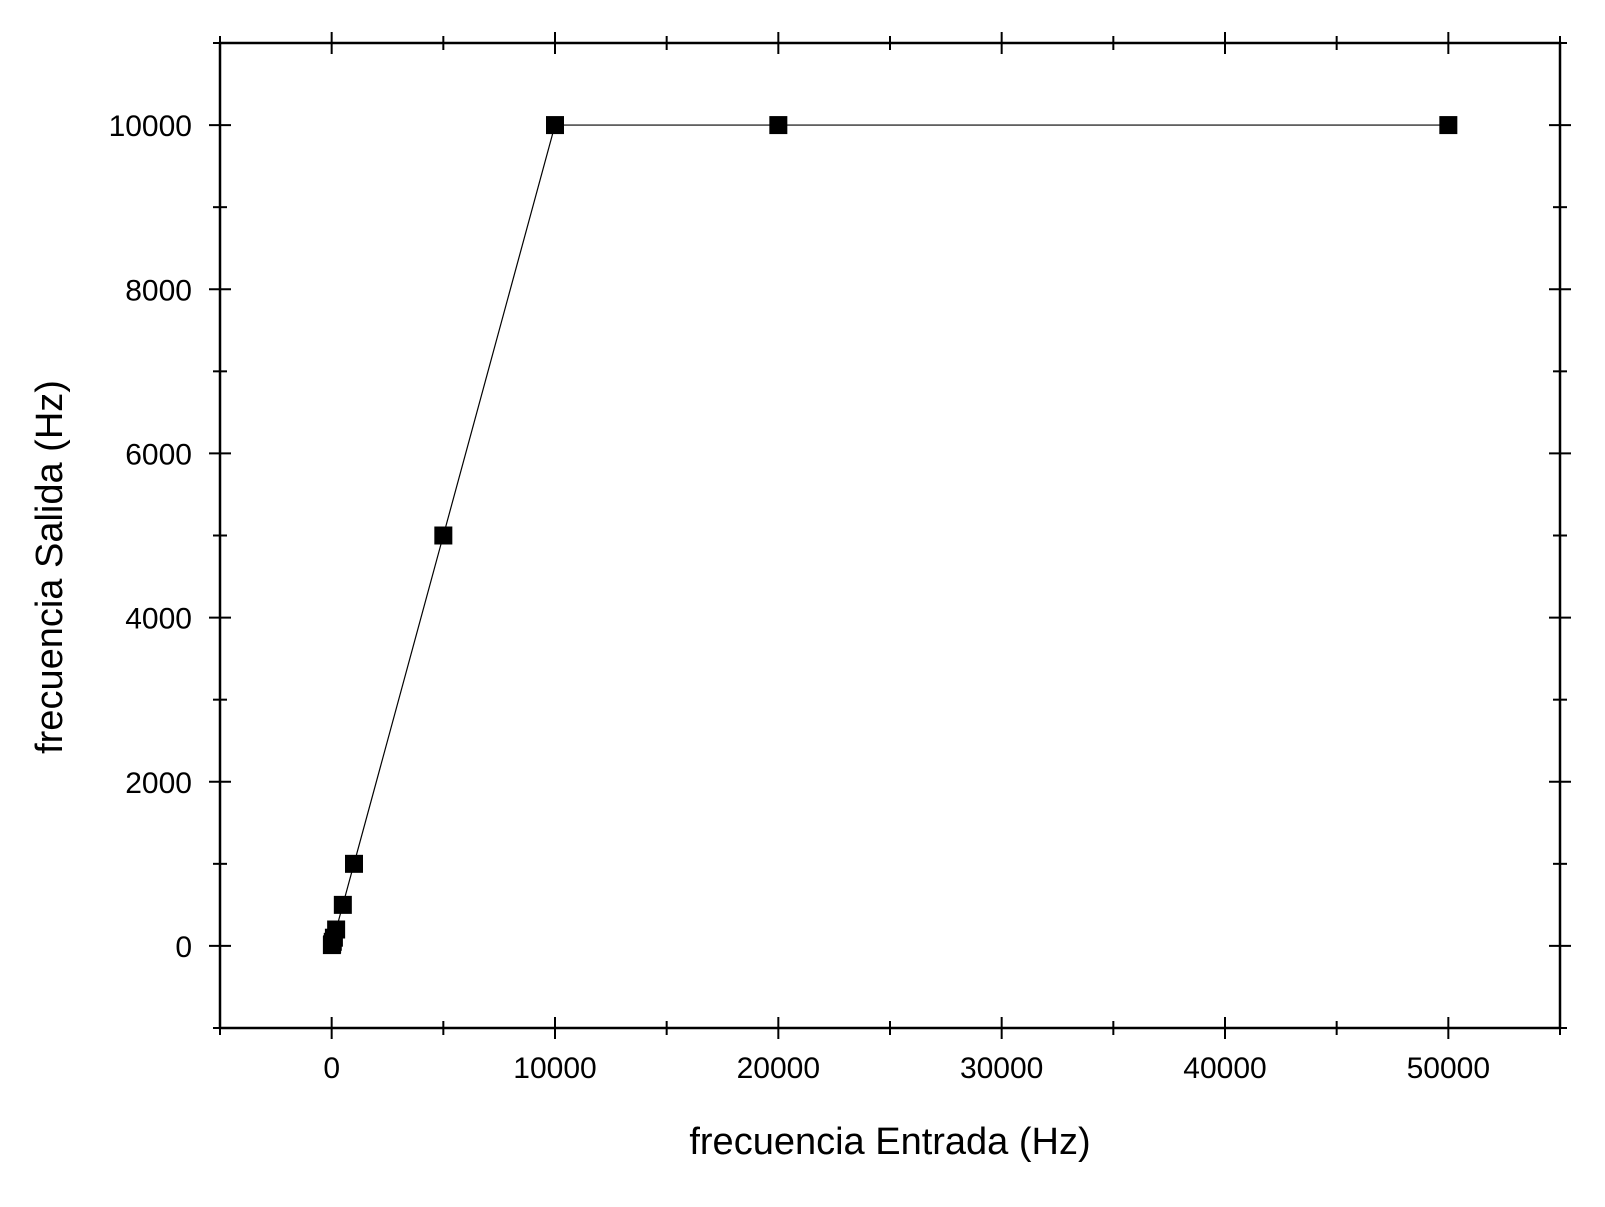 The height and width of the screenshot is (1207, 1605). I want to click on x-tick-label: 20000, so click(778, 1068).